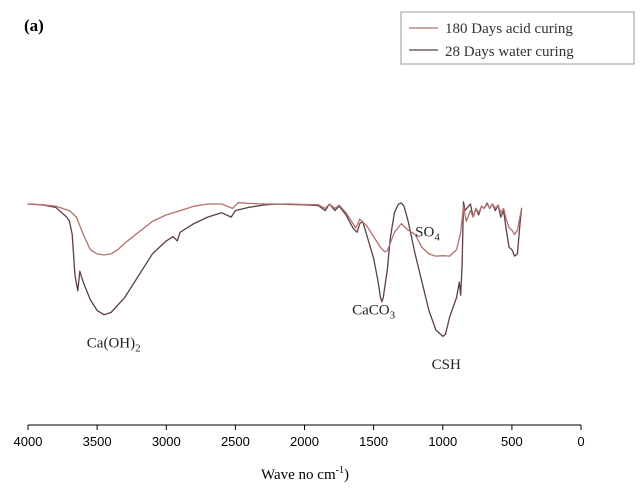 The image size is (640, 495). What do you see at coordinates (509, 29) in the screenshot?
I see `legend-label-acid-curing: 180 Days acid curing` at bounding box center [509, 29].